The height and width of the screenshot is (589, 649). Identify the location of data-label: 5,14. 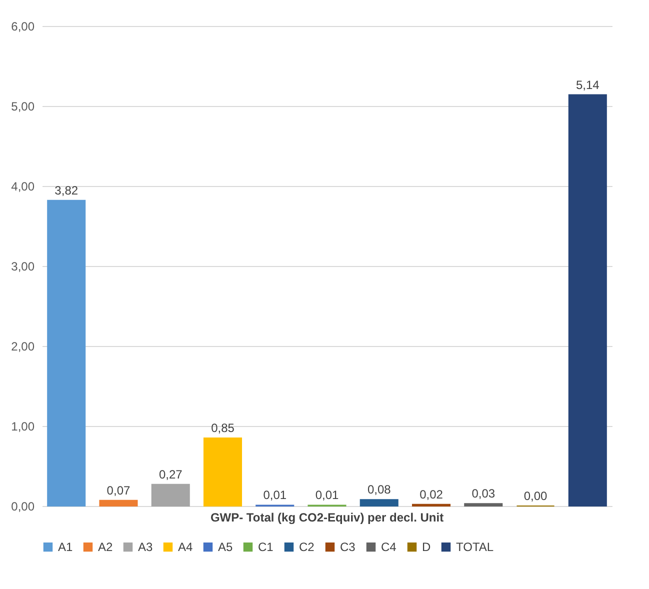
(588, 85).